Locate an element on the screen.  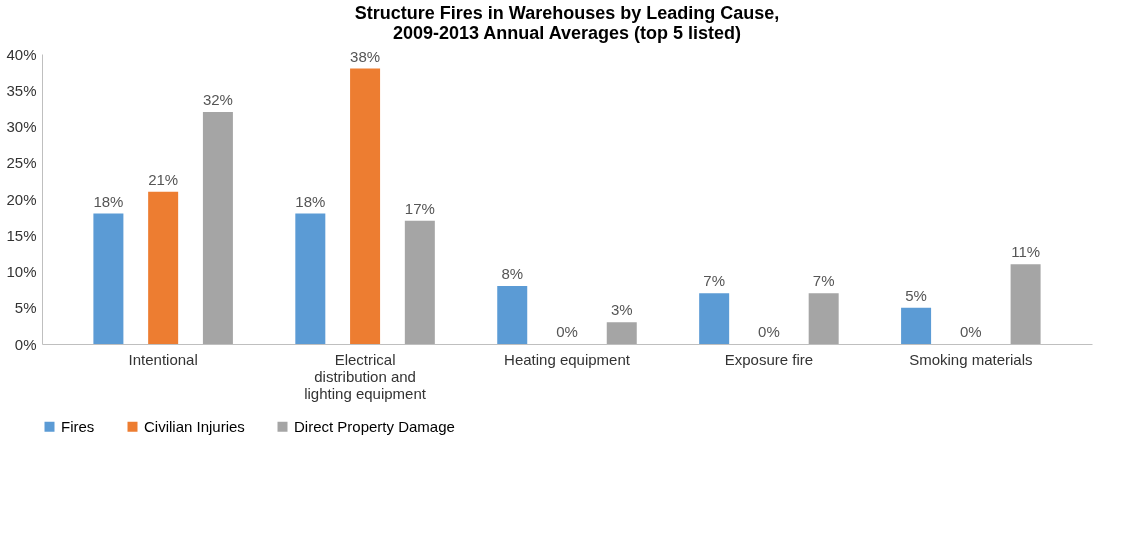
data-label: 17% is located at coordinates (419, 208).